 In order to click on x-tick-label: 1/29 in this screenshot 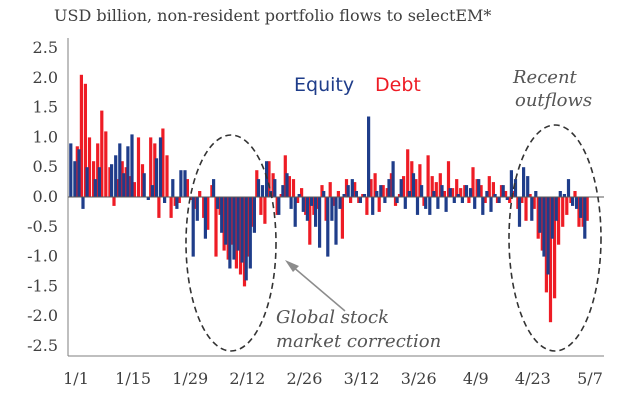, I will do `click(190, 378)`.